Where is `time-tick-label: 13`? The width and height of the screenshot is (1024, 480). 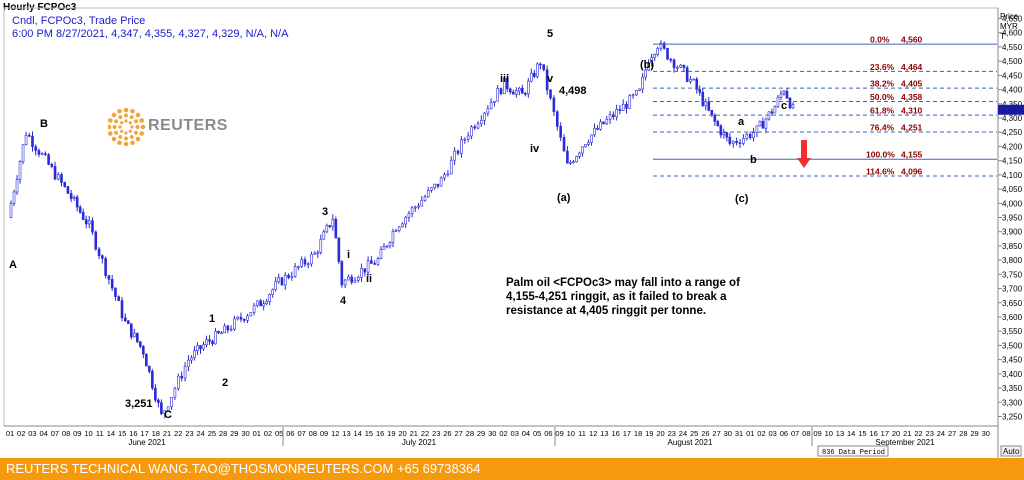
time-tick-label: 13 is located at coordinates (840, 433).